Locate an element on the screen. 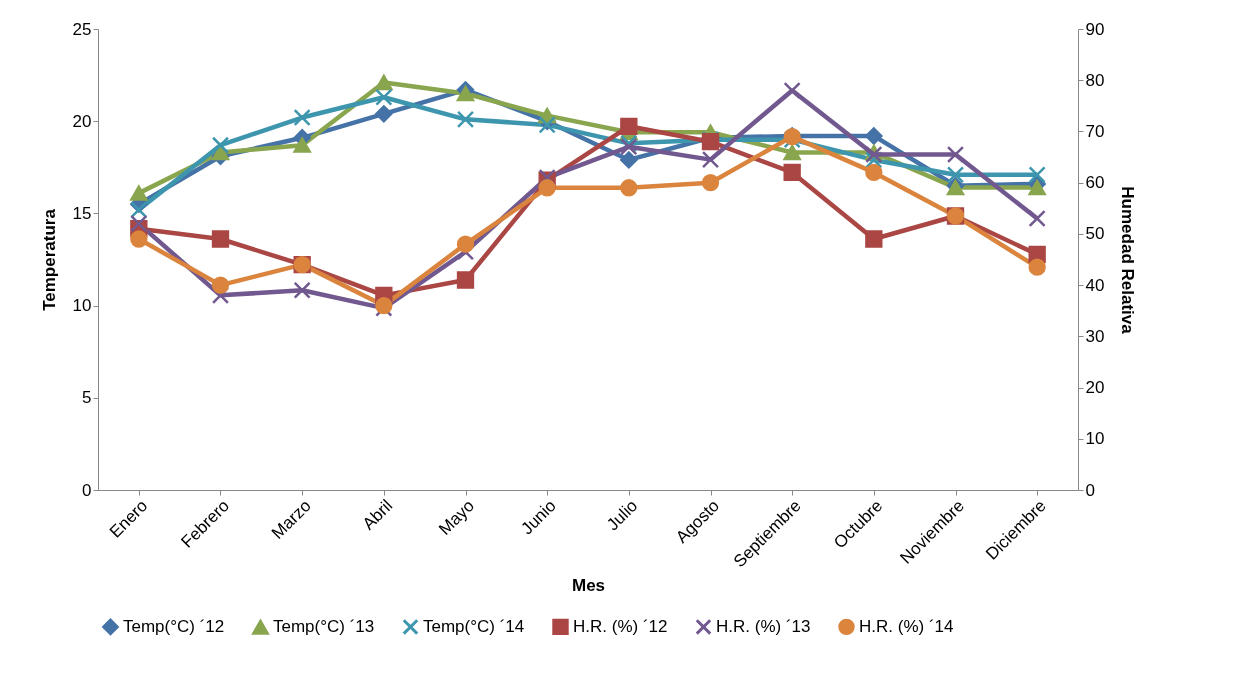 The image size is (1245, 675). legend-label: Temp(°C) ´14 is located at coordinates (474, 626).